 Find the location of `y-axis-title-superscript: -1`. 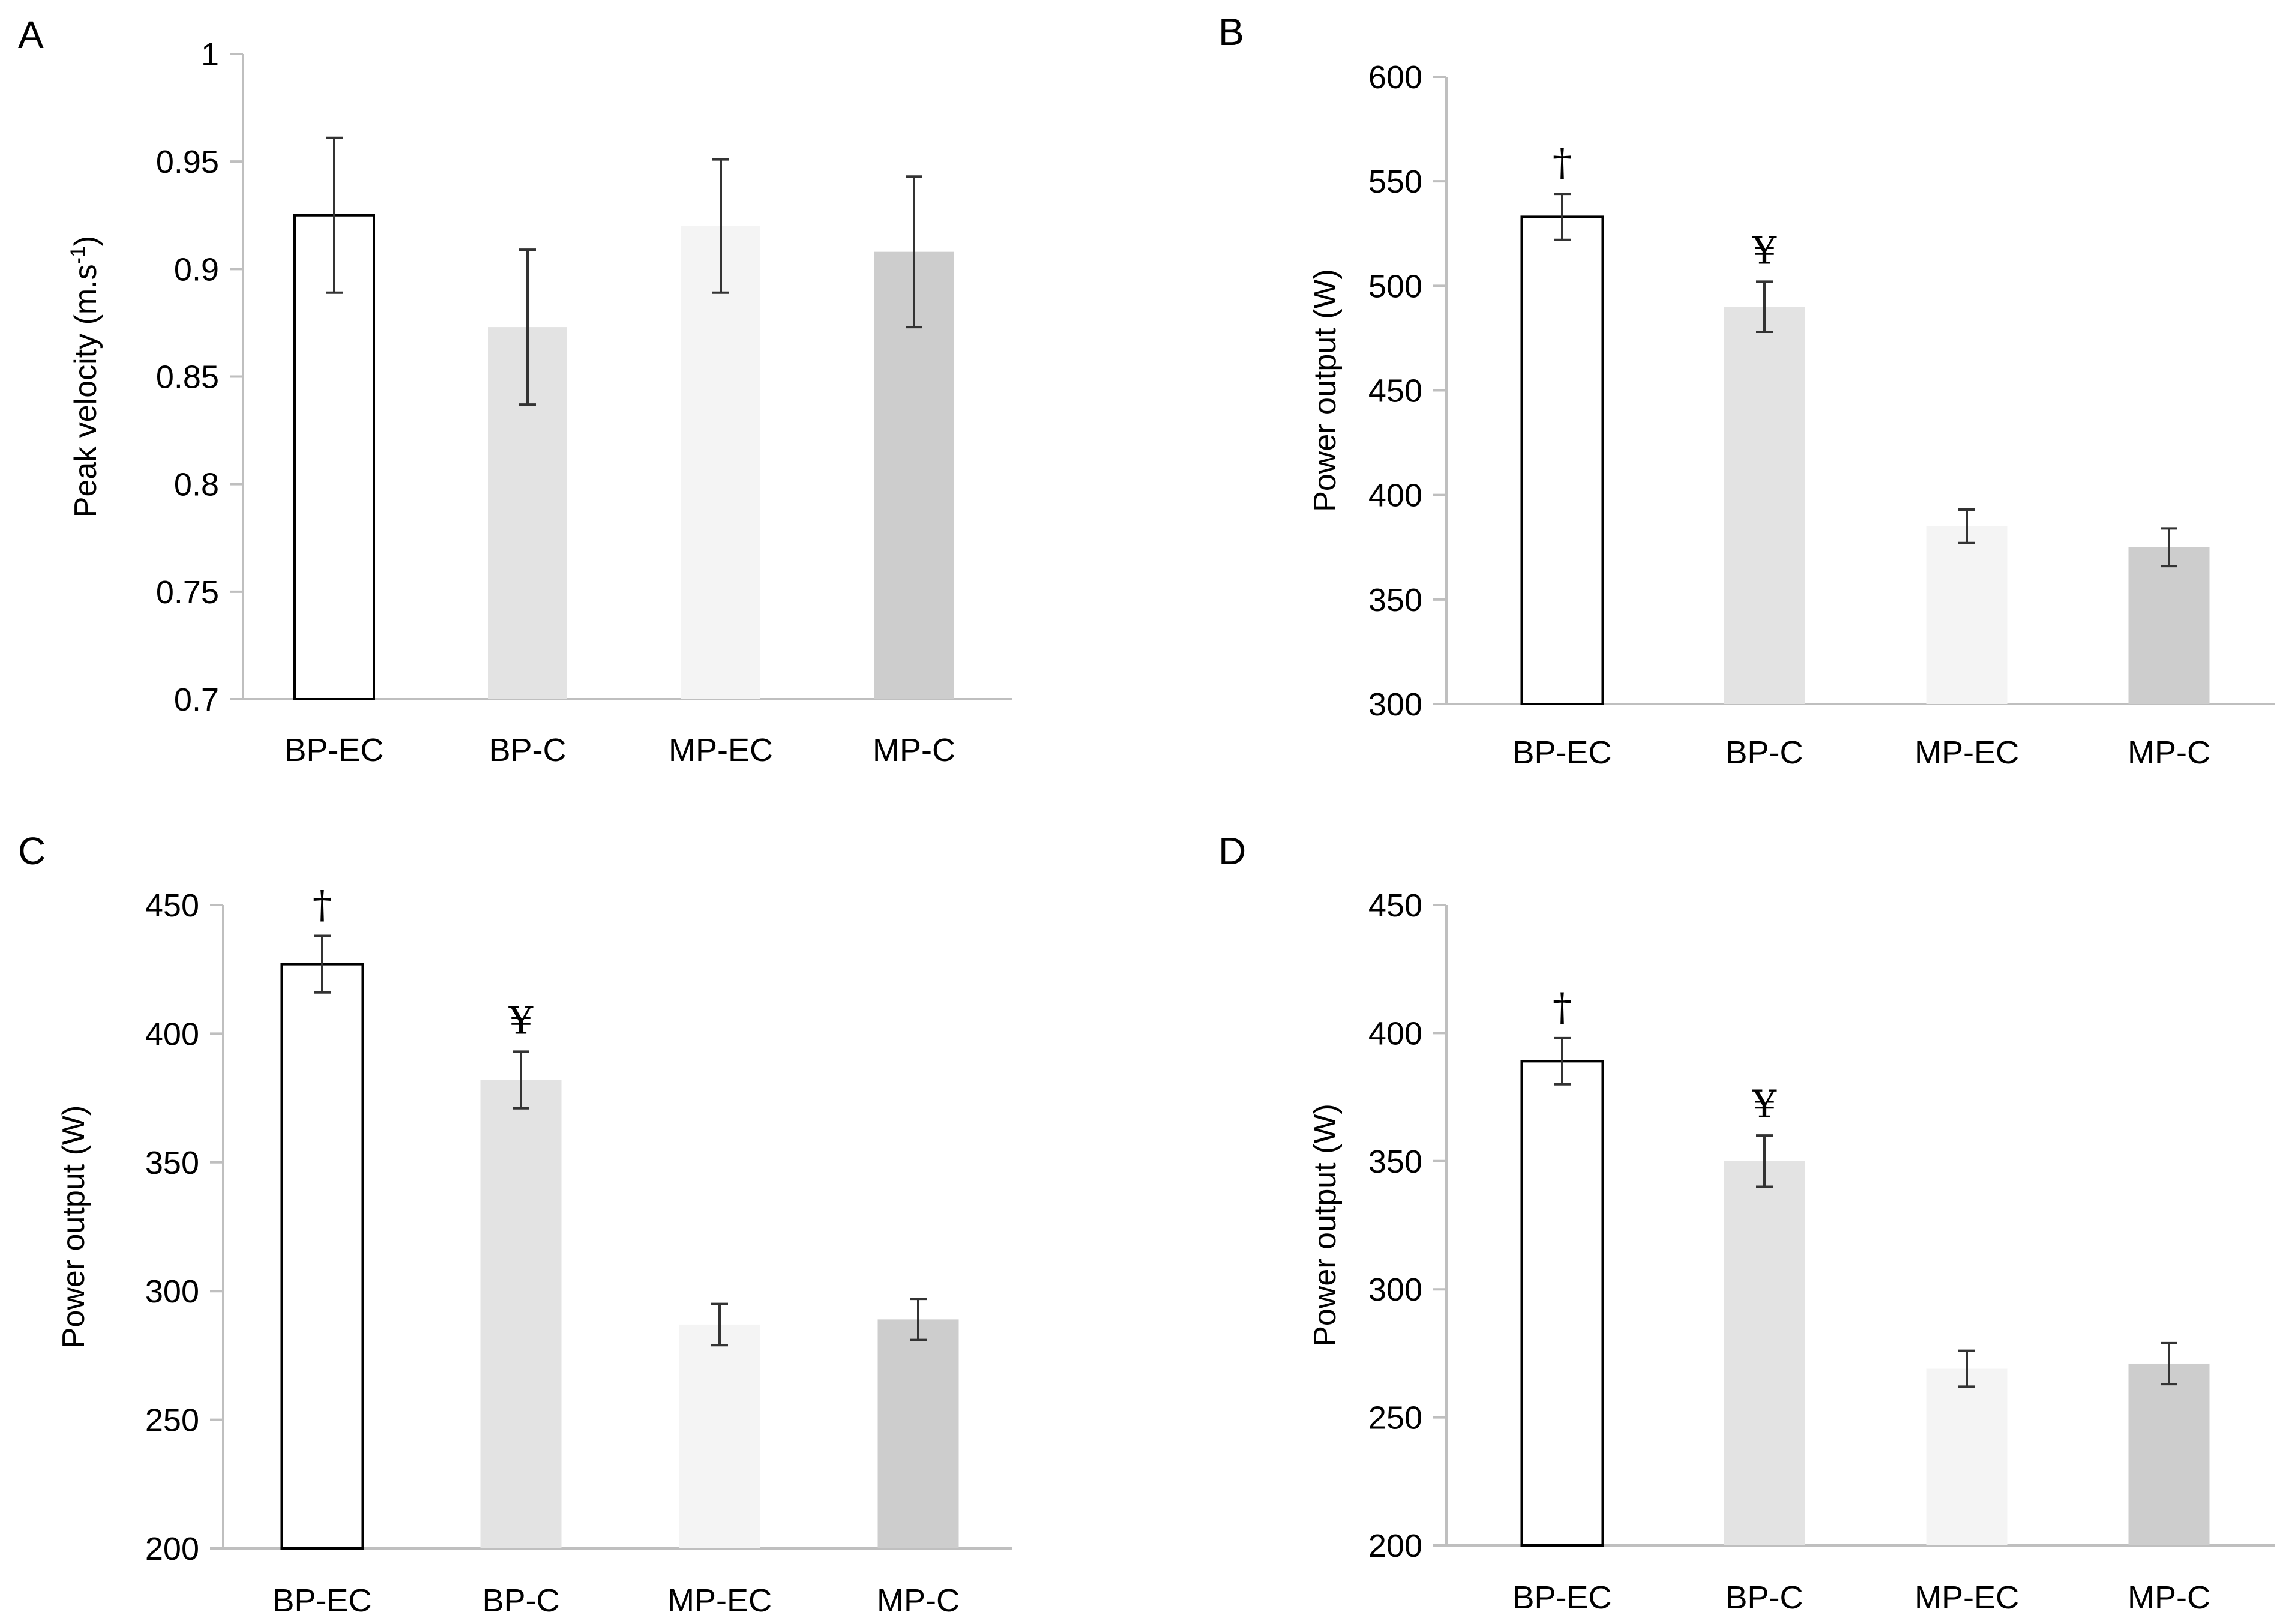

y-axis-title-superscript: -1 is located at coordinates (78, 255).